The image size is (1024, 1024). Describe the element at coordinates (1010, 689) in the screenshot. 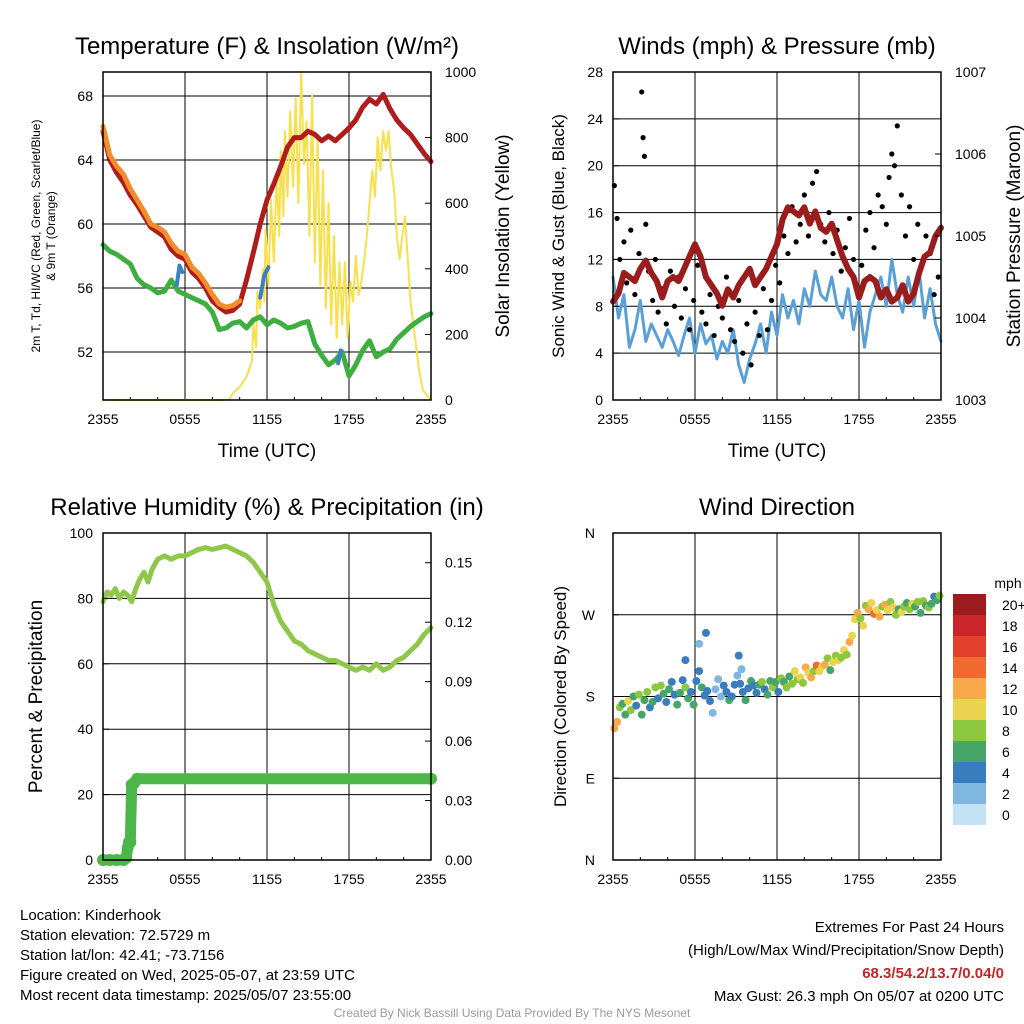

I see `legend-label: 12` at that location.